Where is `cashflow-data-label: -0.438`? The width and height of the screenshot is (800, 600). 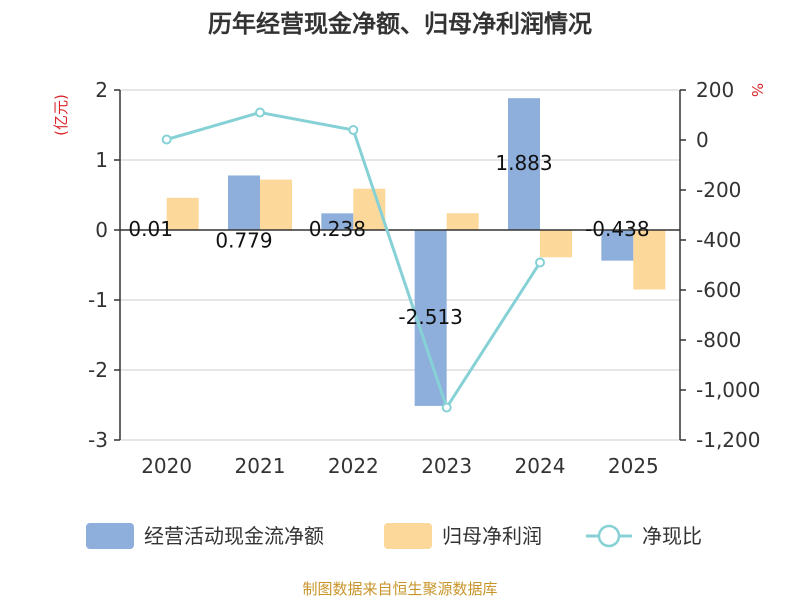
cashflow-data-label: -0.438 is located at coordinates (617, 229).